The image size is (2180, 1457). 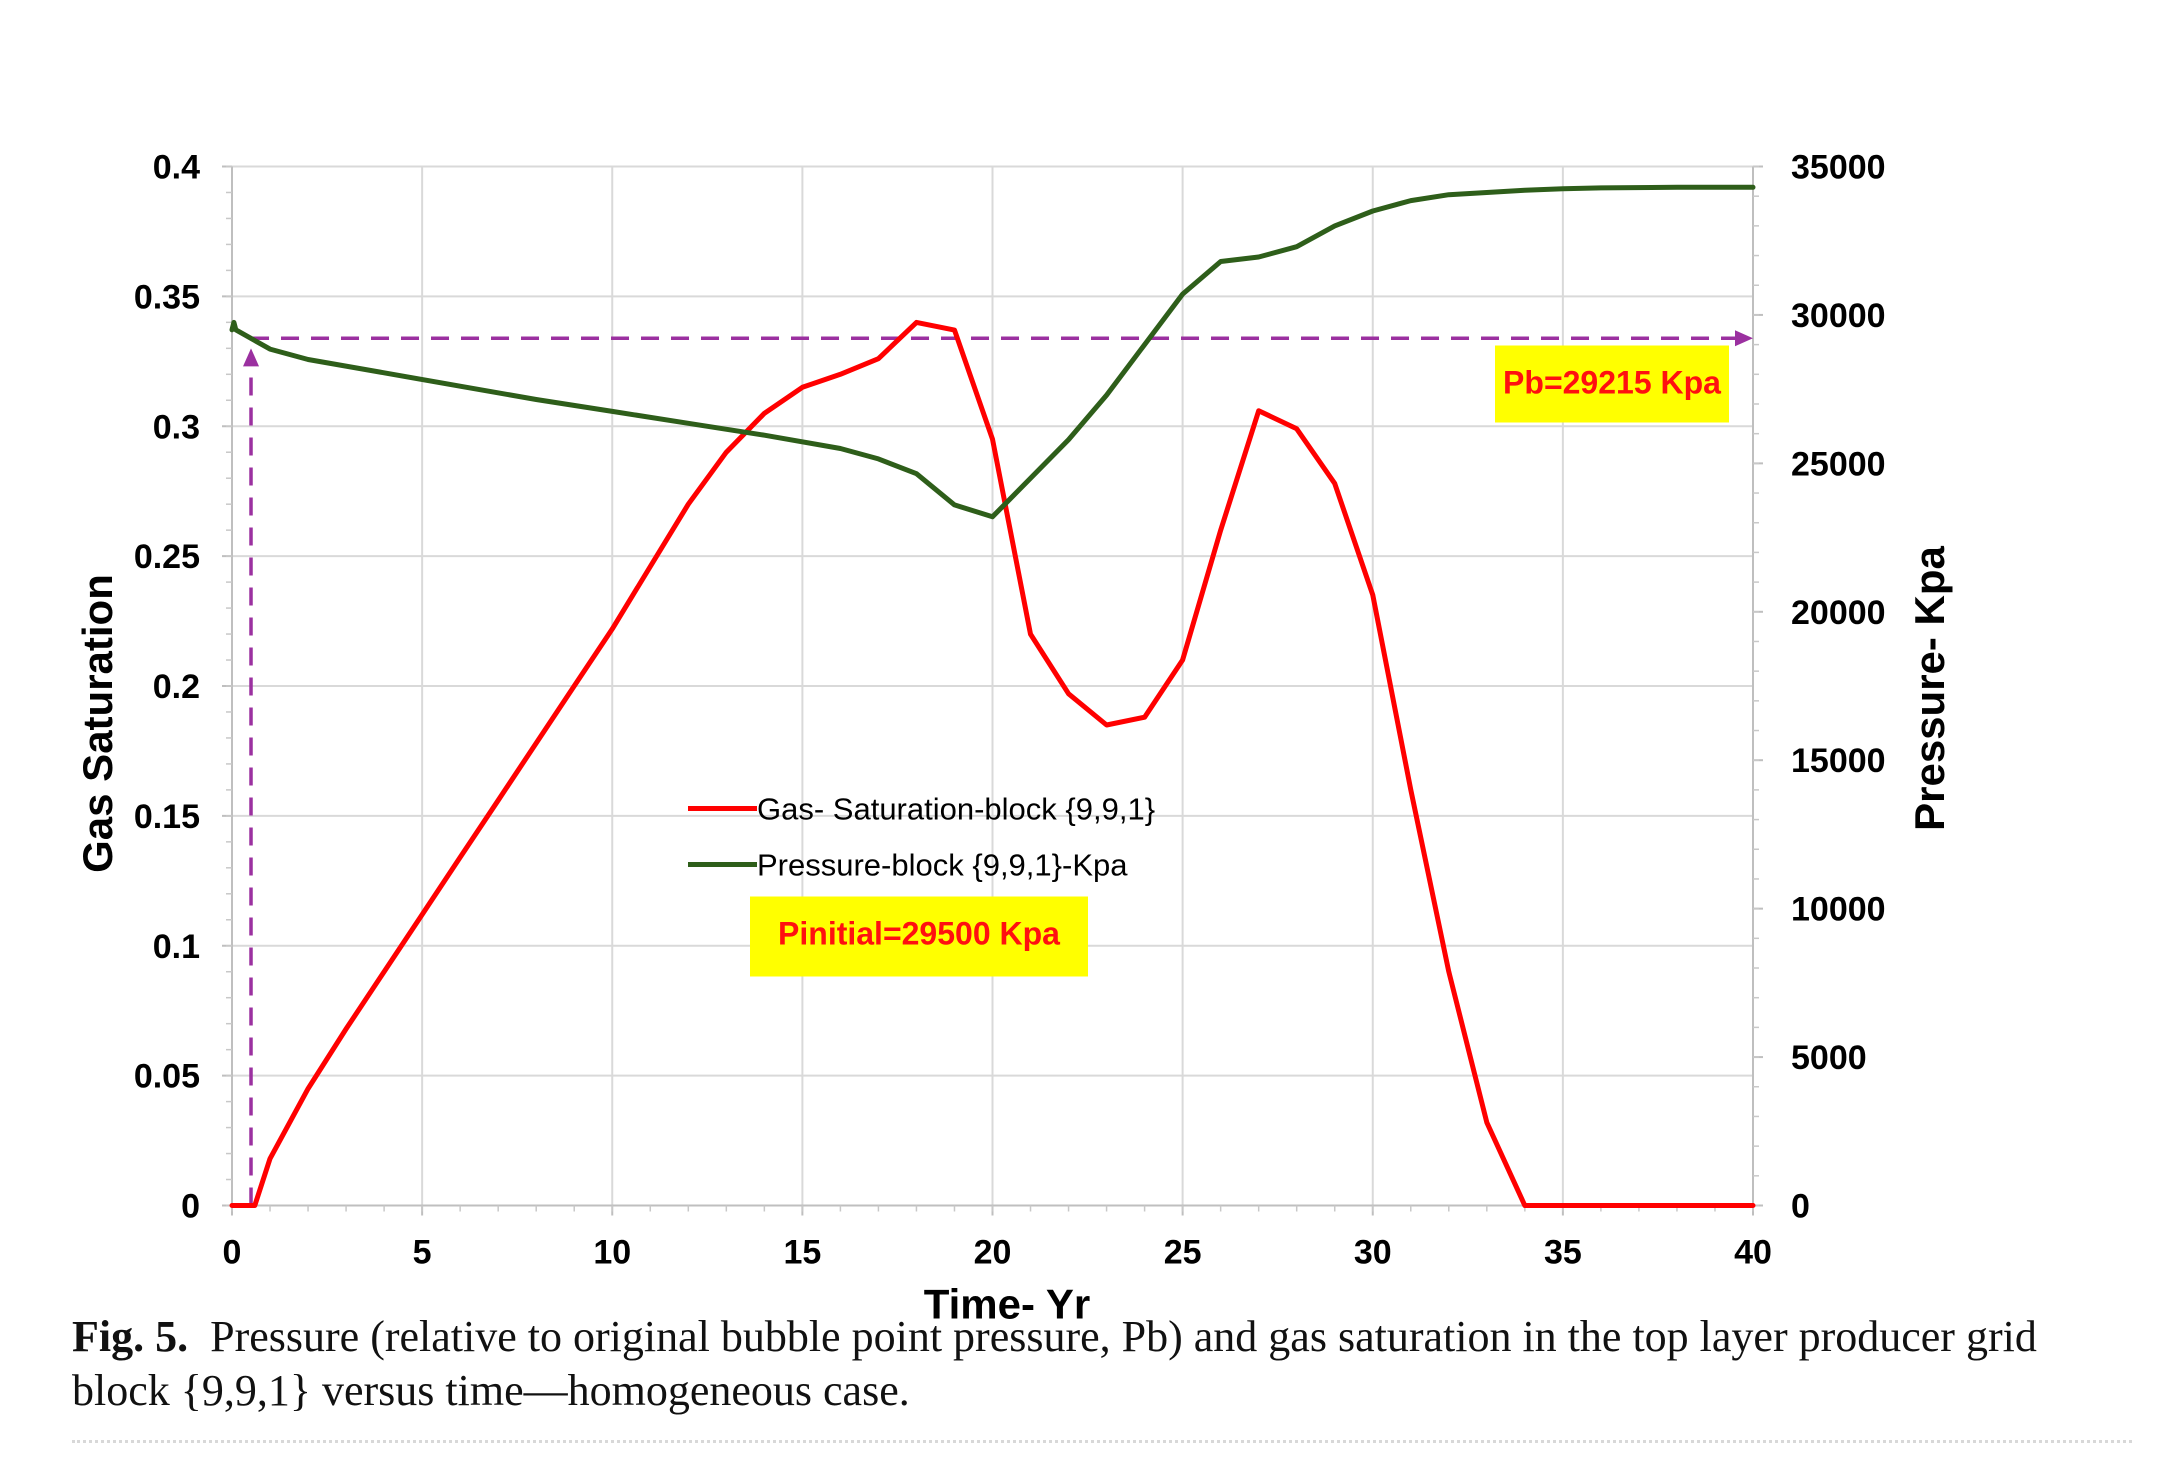 What do you see at coordinates (1800, 1207) in the screenshot?
I see `y-right-tick-label: 0` at bounding box center [1800, 1207].